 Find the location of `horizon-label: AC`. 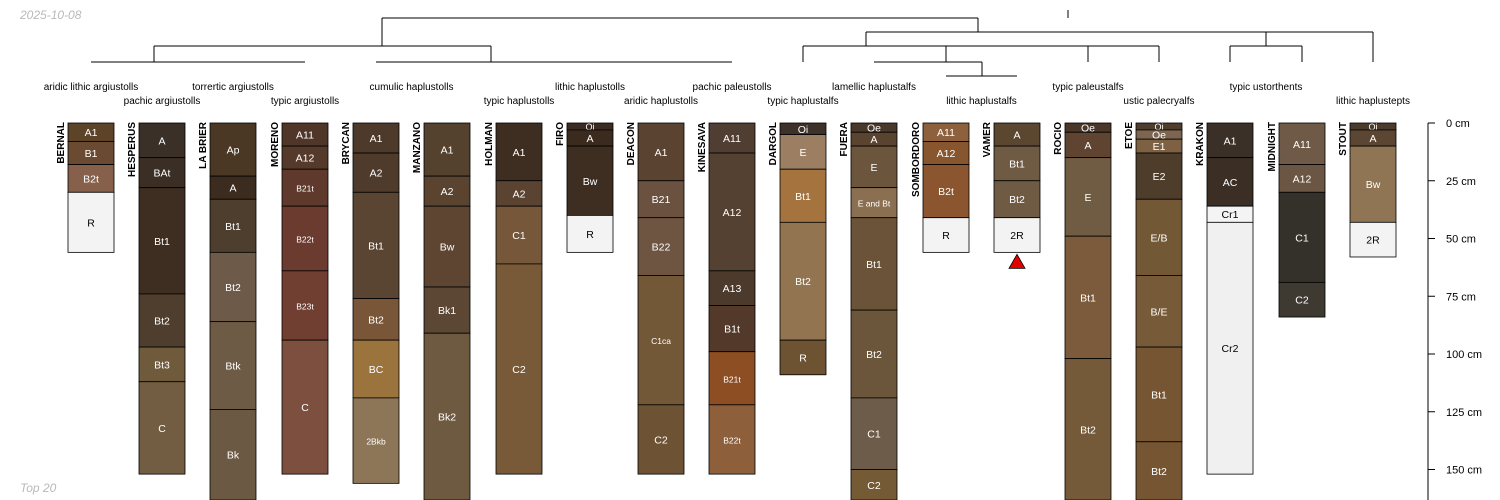

horizon-label: AC is located at coordinates (1230, 183).